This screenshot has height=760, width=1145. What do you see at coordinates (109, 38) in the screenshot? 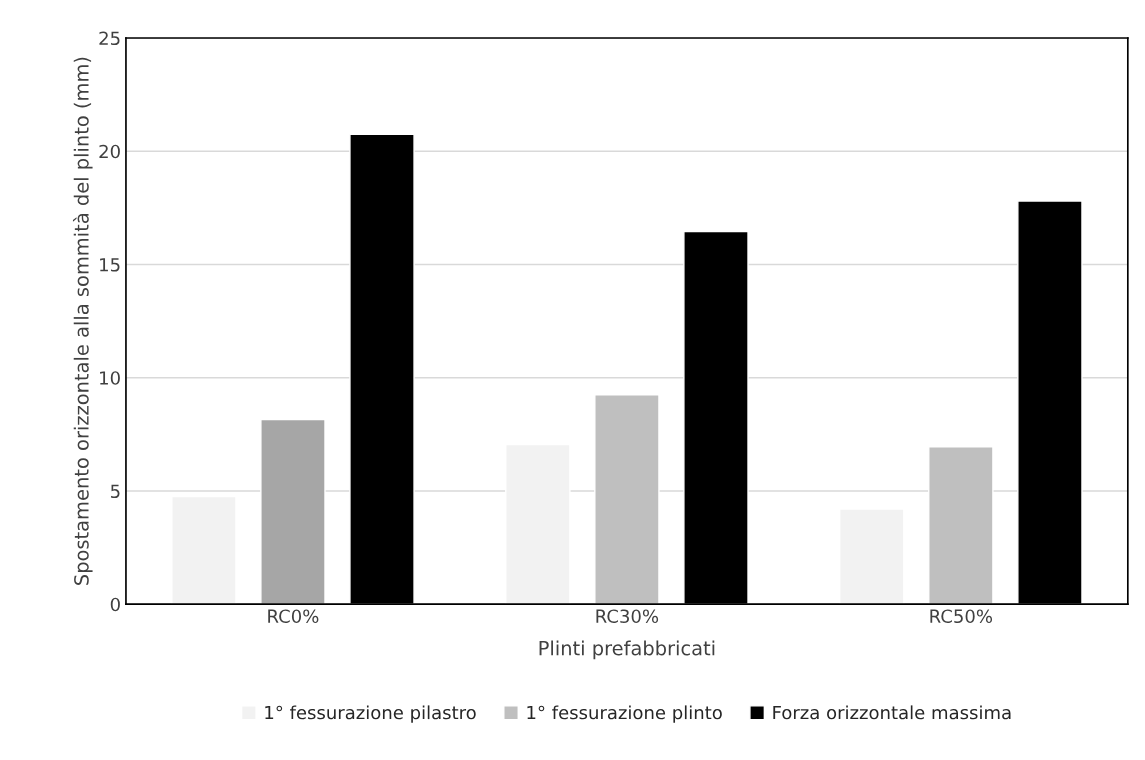
I see `y-tick-label: 25` at bounding box center [109, 38].